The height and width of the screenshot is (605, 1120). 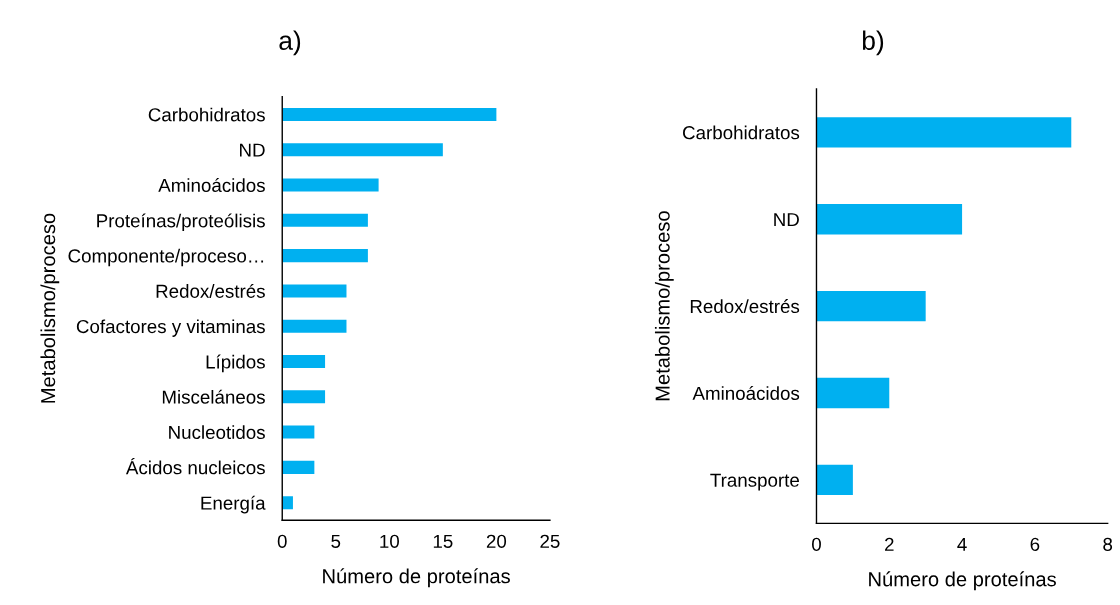 What do you see at coordinates (195, 466) in the screenshot?
I see `y-tick-label: Ácidos nucleicos` at bounding box center [195, 466].